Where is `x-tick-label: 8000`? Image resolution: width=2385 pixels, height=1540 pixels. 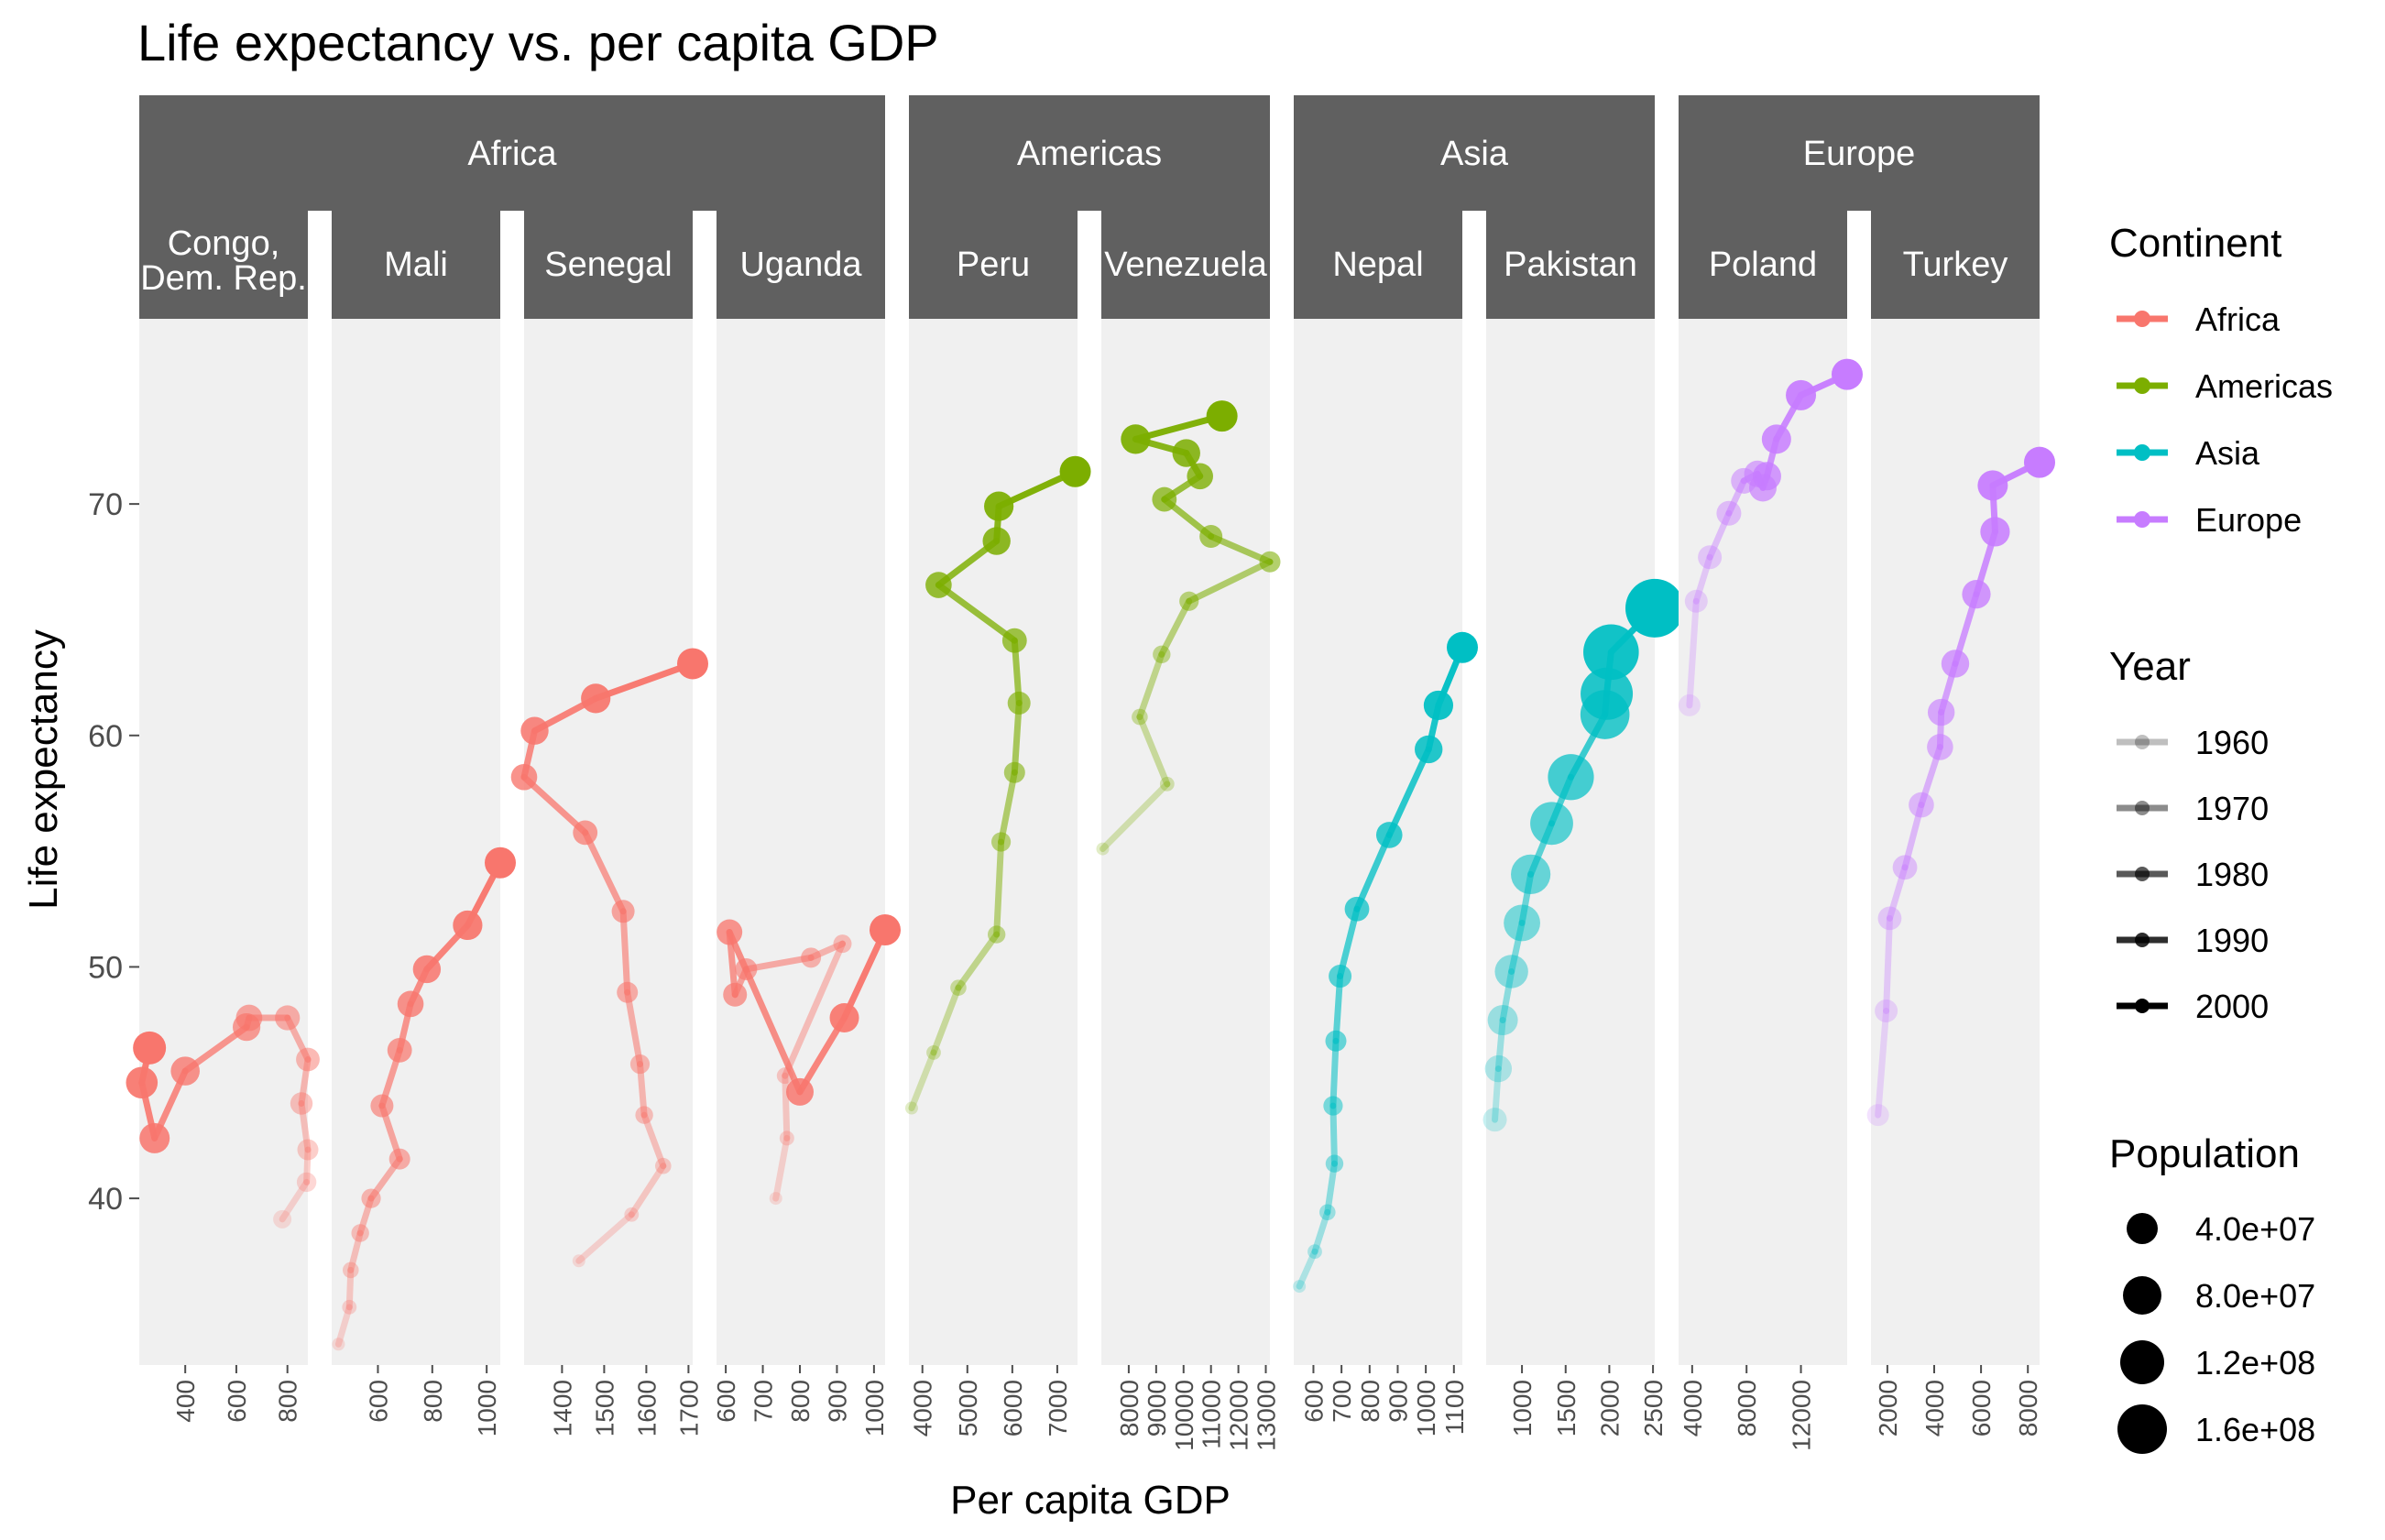
x-tick-label: 8000 is located at coordinates (2028, 1408).